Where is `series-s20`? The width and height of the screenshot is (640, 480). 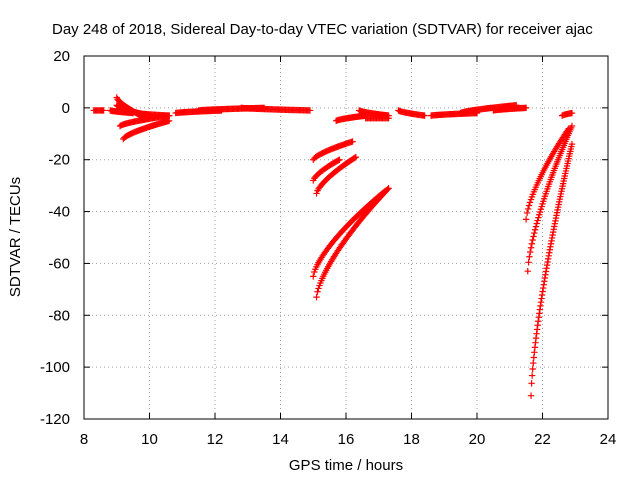 series-s20 is located at coordinates (336, 175).